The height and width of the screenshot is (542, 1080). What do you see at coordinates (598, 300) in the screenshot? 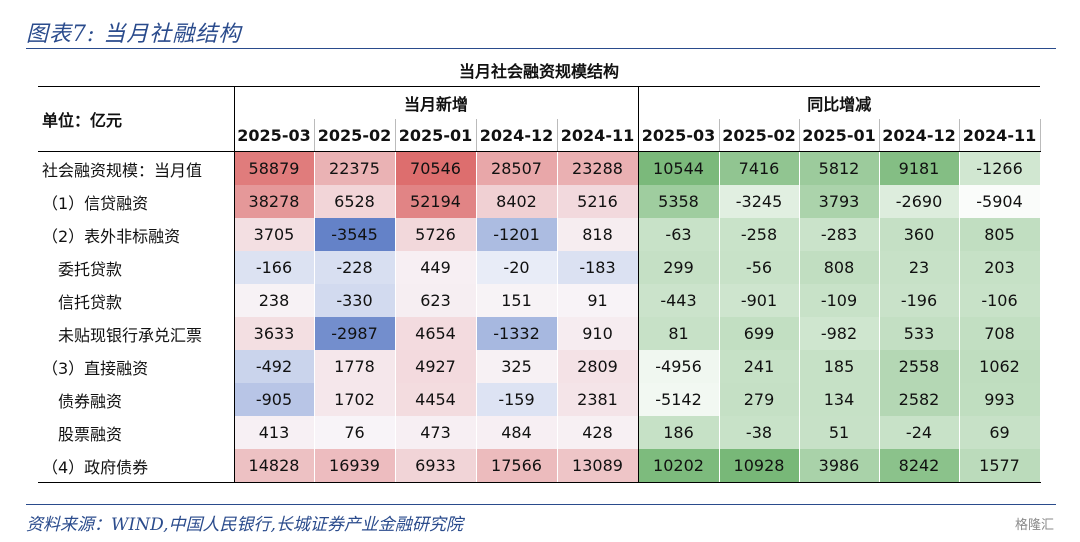
I see `cell-new: 91` at bounding box center [598, 300].